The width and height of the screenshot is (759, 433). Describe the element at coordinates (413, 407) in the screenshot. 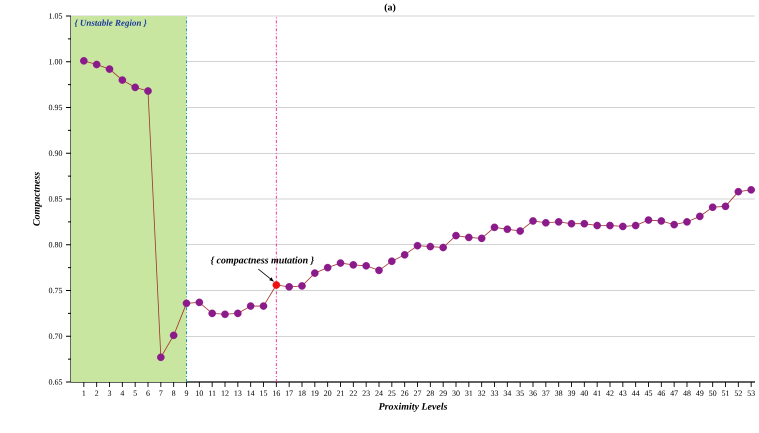

I see `x-axis-title: Proximity Levels` at that location.